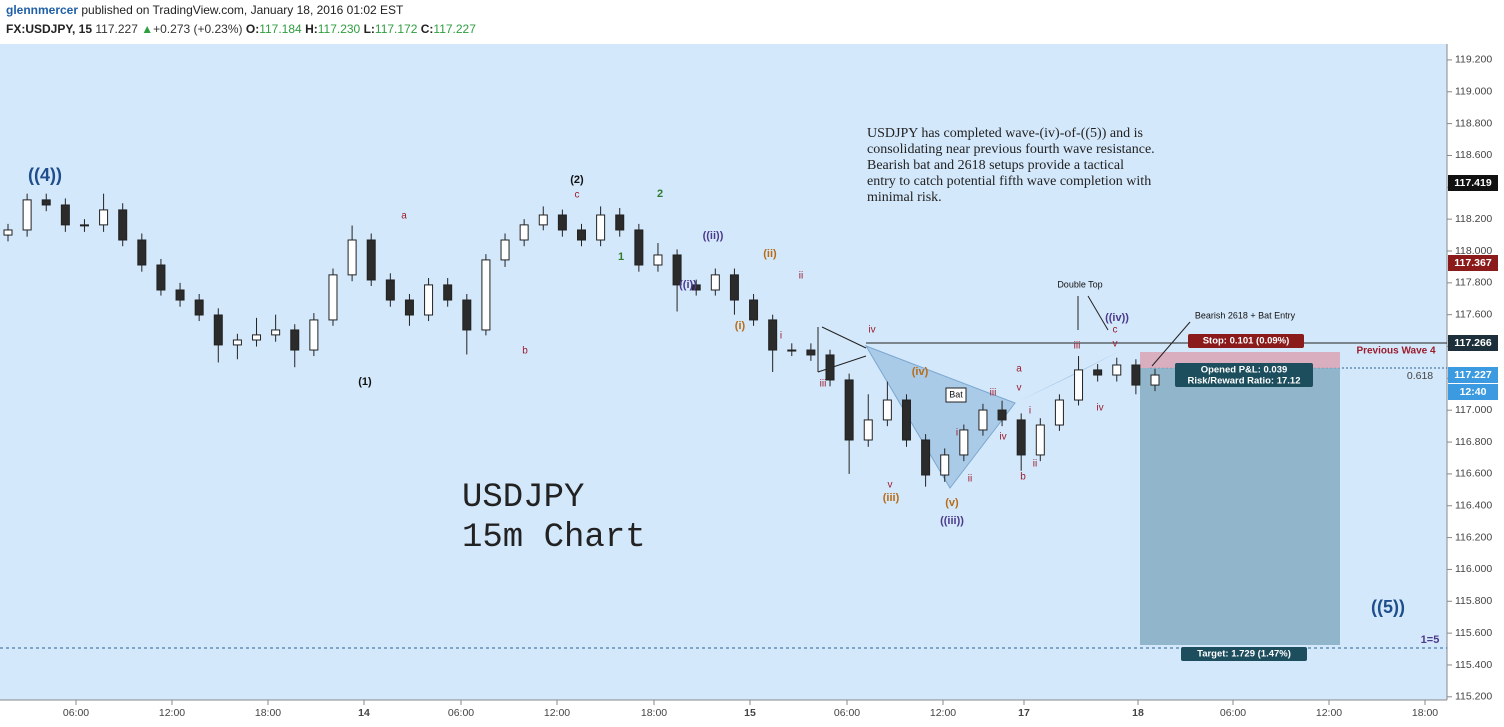  I want to click on bat-shape, so click(940, 417).